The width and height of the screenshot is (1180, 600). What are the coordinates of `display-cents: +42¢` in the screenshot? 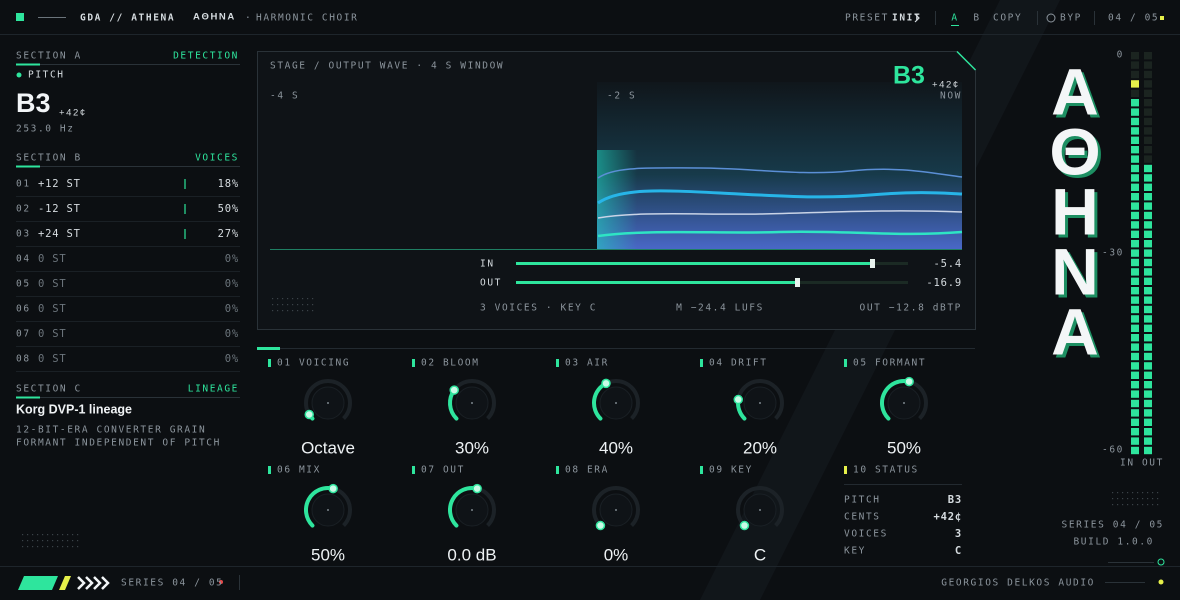 It's located at (946, 85).